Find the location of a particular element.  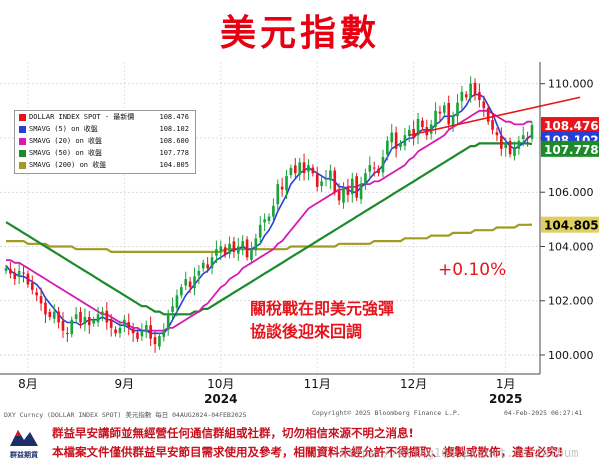

x-axis: 8月 9月 10月 11月 12月 1月 2024 2025 is located at coordinates (270, 391).